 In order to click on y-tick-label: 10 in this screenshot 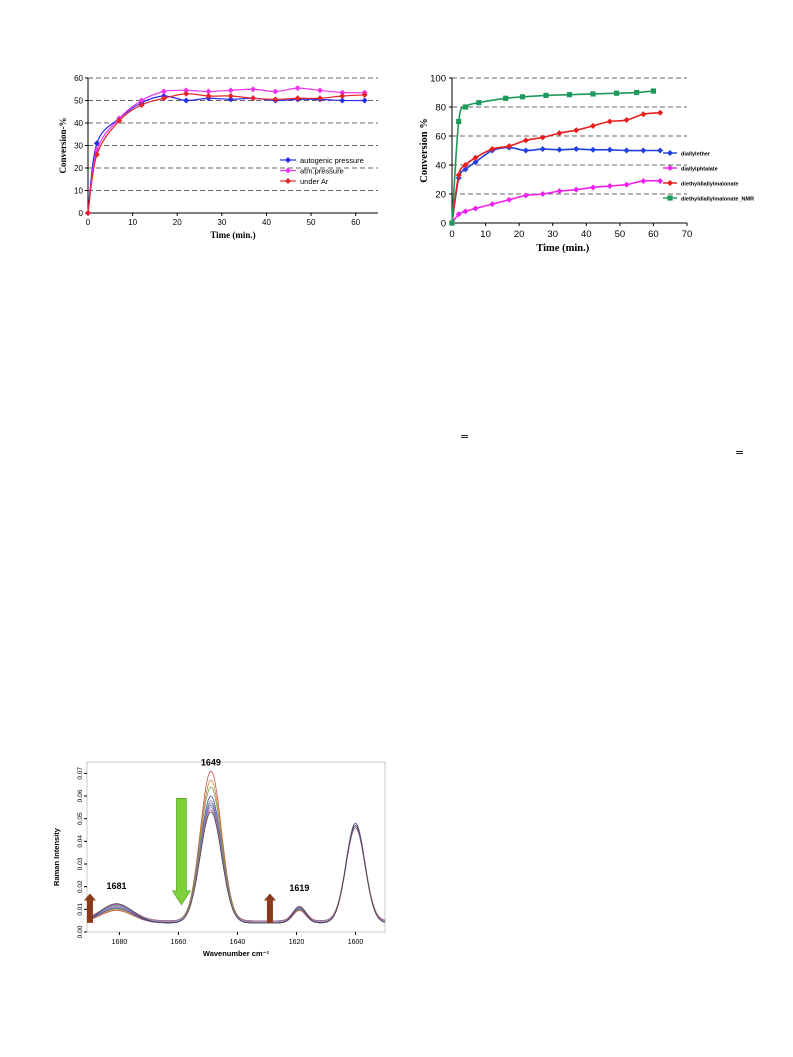, I will do `click(78, 191)`.